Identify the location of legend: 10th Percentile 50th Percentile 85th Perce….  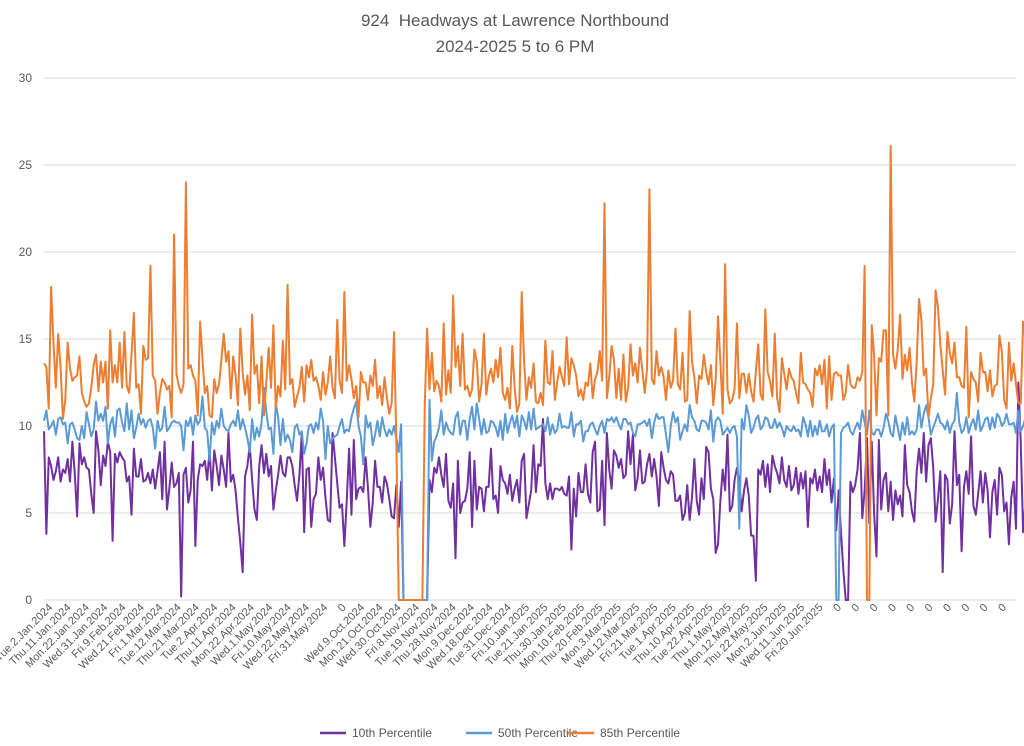
(500, 733).